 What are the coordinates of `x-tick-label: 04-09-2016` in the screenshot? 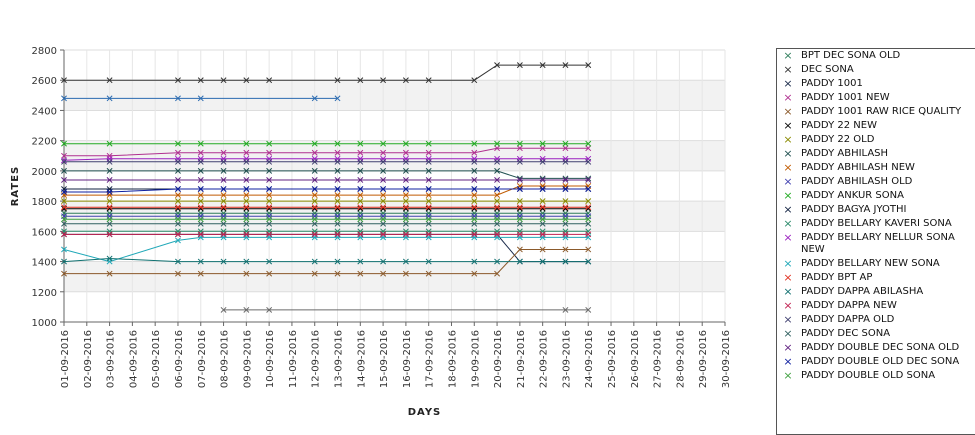 It's located at (133, 359).